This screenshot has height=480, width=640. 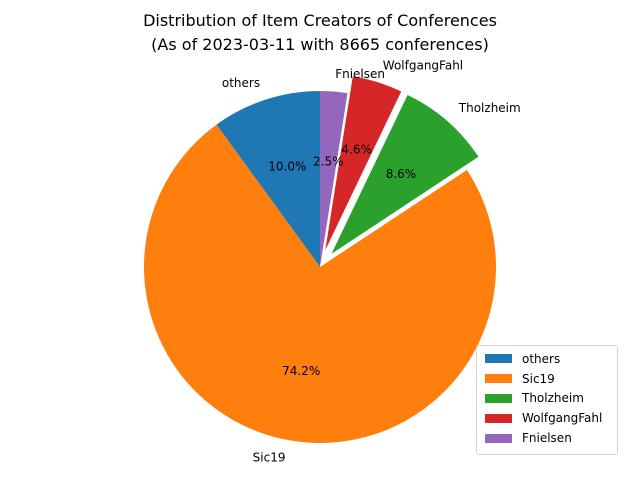 I want to click on slice-fnielsen, so click(x=334, y=179).